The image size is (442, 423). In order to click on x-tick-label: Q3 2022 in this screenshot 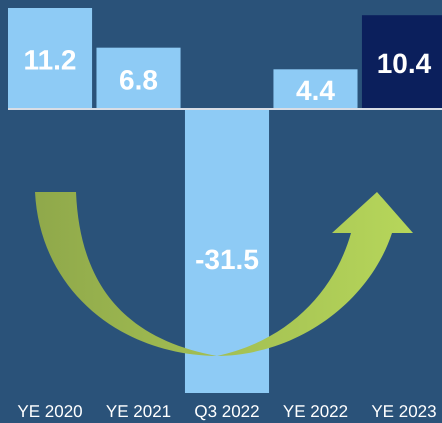, I will do `click(227, 411)`.